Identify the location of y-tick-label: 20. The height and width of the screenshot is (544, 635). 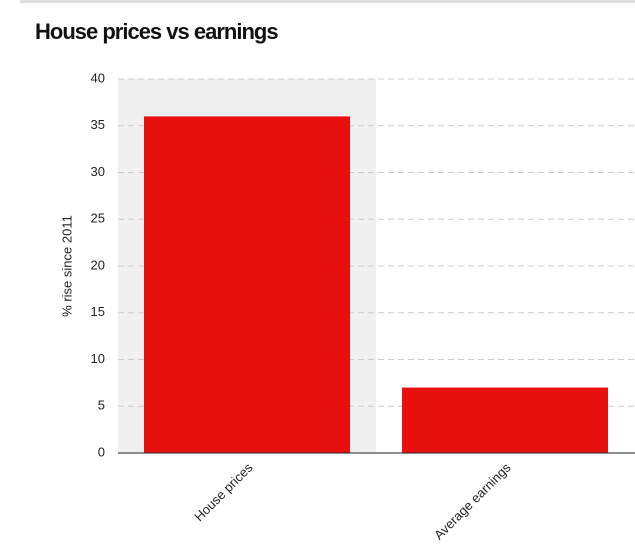
(98, 264).